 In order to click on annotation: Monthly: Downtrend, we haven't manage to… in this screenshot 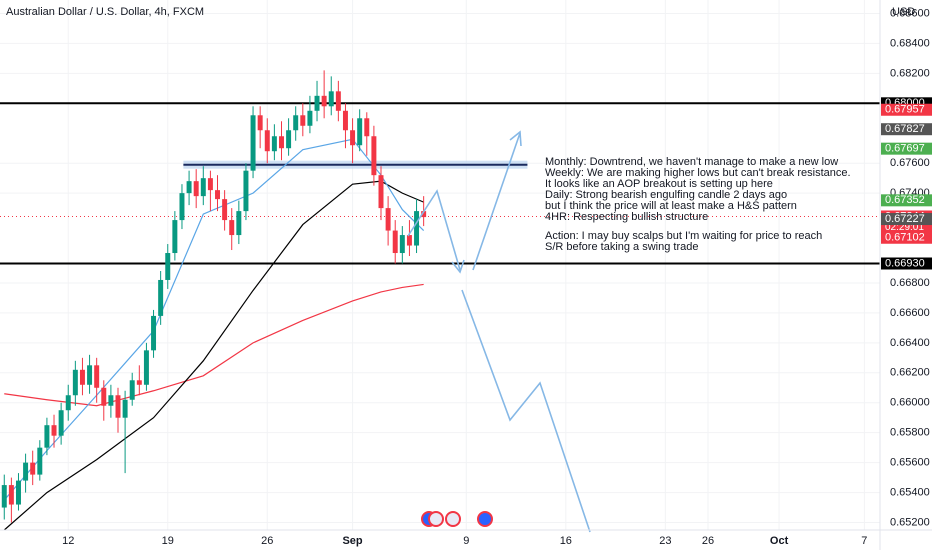, I will do `click(698, 204)`.